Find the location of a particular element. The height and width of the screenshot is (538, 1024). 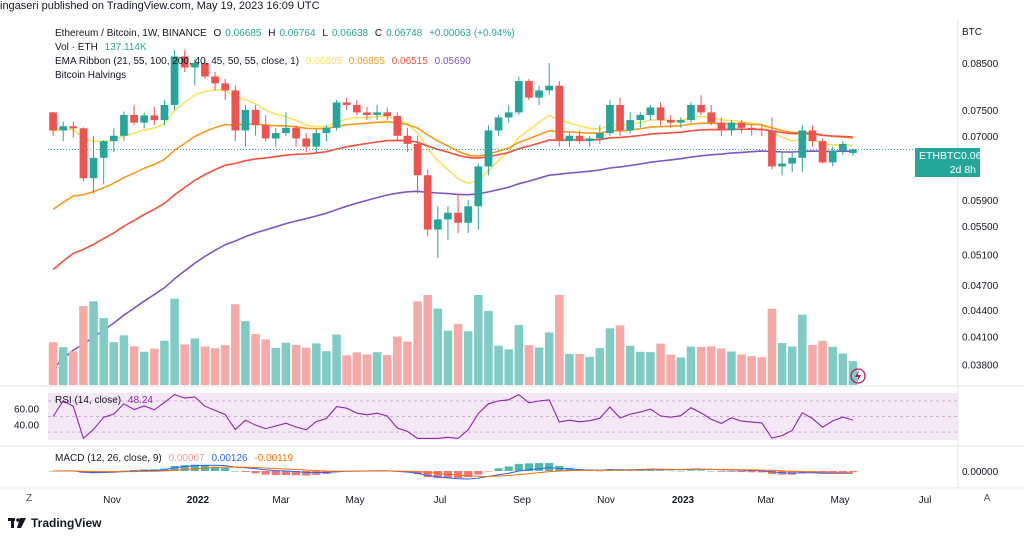

ema-value-100: 0.06515 is located at coordinates (409, 61).